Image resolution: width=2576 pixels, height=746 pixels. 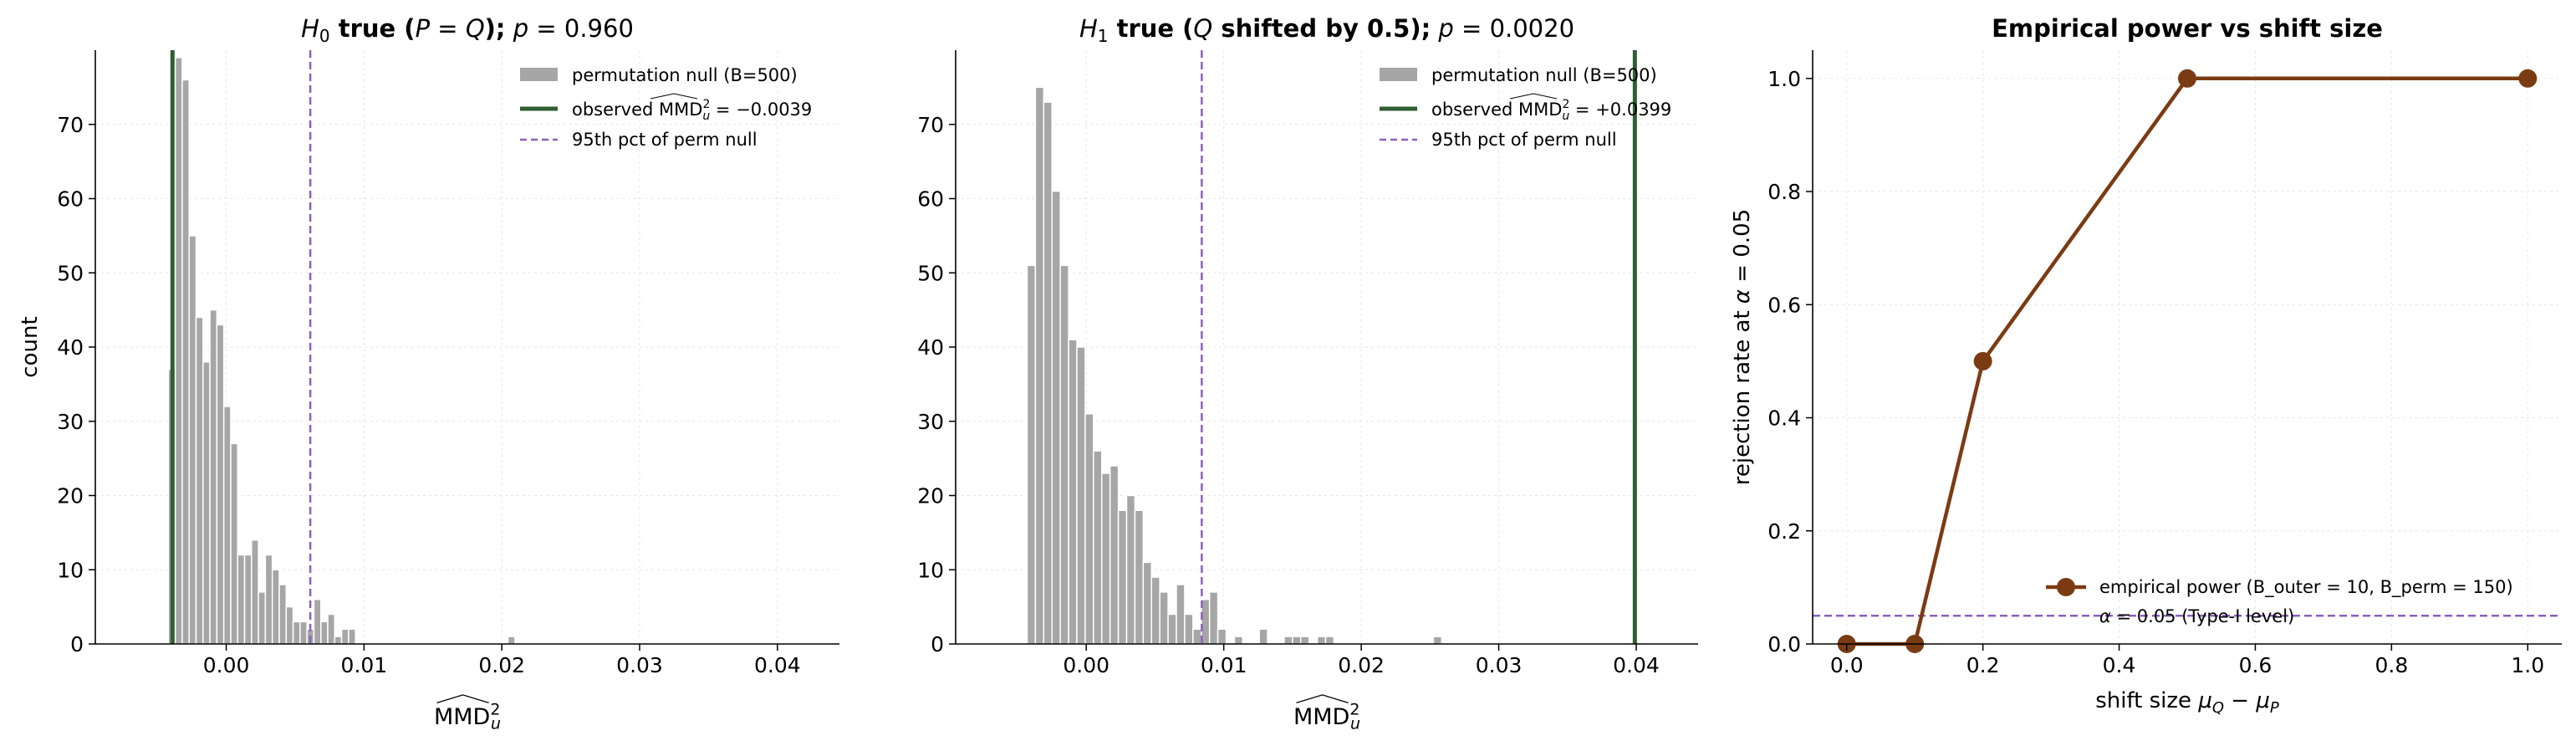 What do you see at coordinates (665, 140) in the screenshot?
I see `legend-pct-label: 95th pct of perm null` at bounding box center [665, 140].